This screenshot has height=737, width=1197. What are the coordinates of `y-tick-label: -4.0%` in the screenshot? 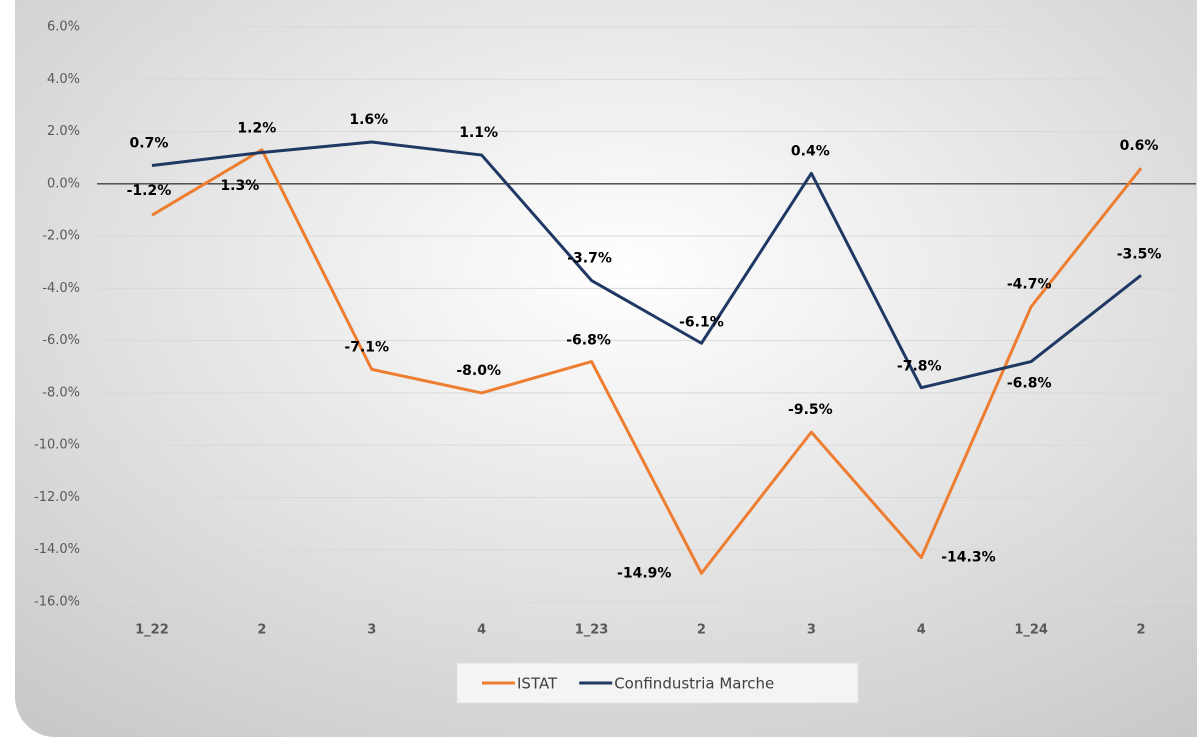 It's located at (61, 288).